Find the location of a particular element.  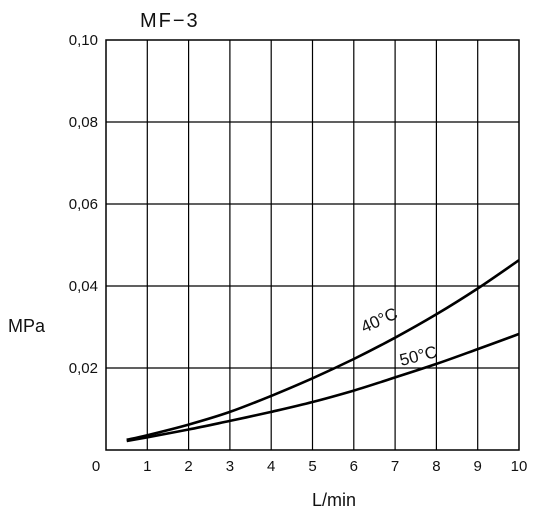

y-tick-label: 0,02 is located at coordinates (83, 368).